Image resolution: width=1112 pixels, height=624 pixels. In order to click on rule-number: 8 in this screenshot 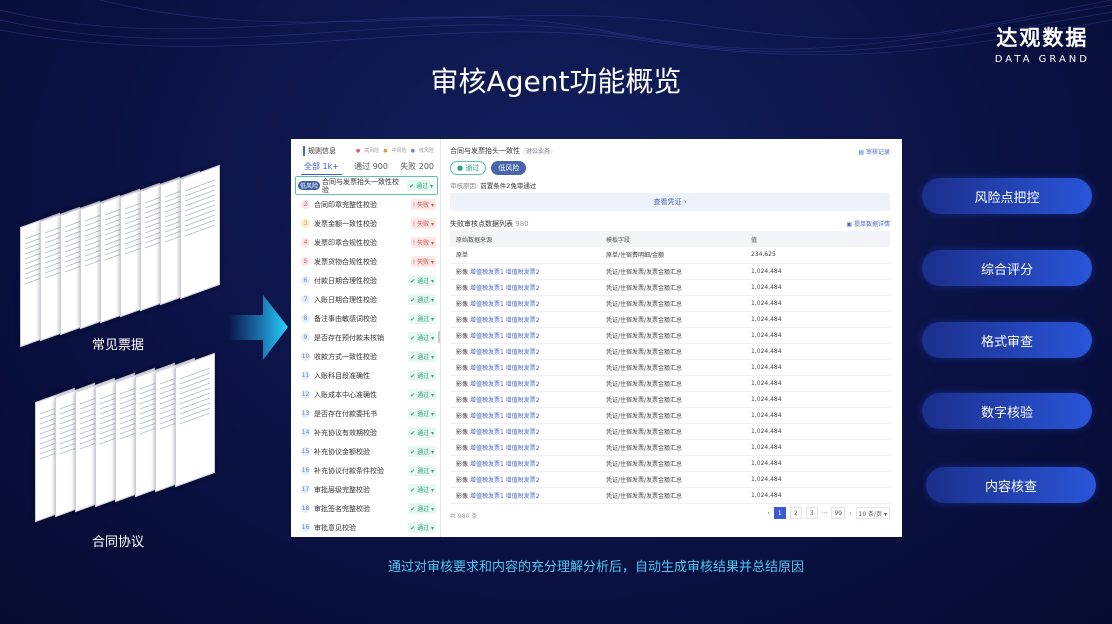, I will do `click(305, 318)`.